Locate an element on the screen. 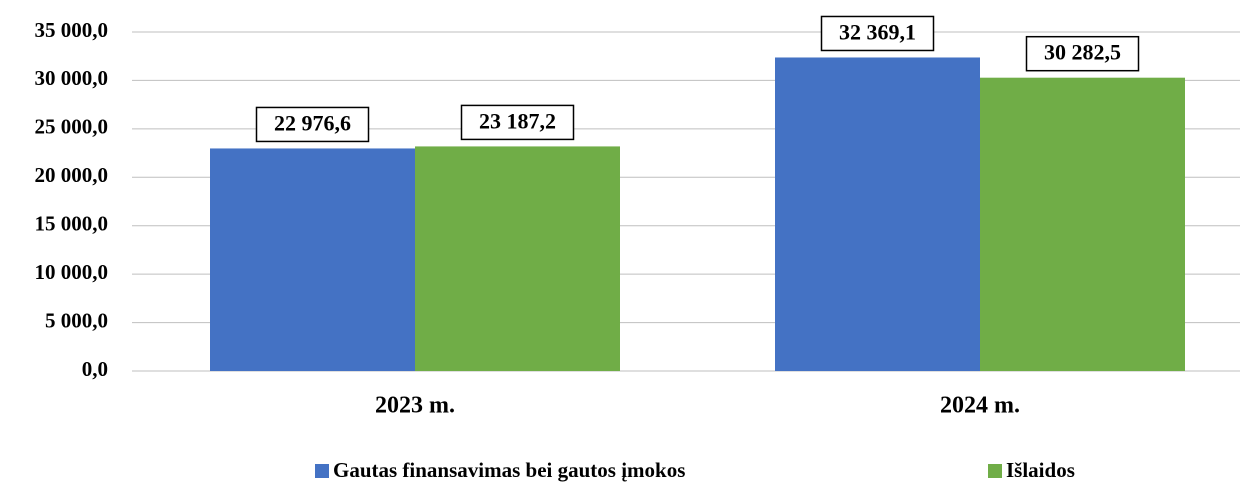  y-tick-label: 30 000,0 is located at coordinates (72, 78).